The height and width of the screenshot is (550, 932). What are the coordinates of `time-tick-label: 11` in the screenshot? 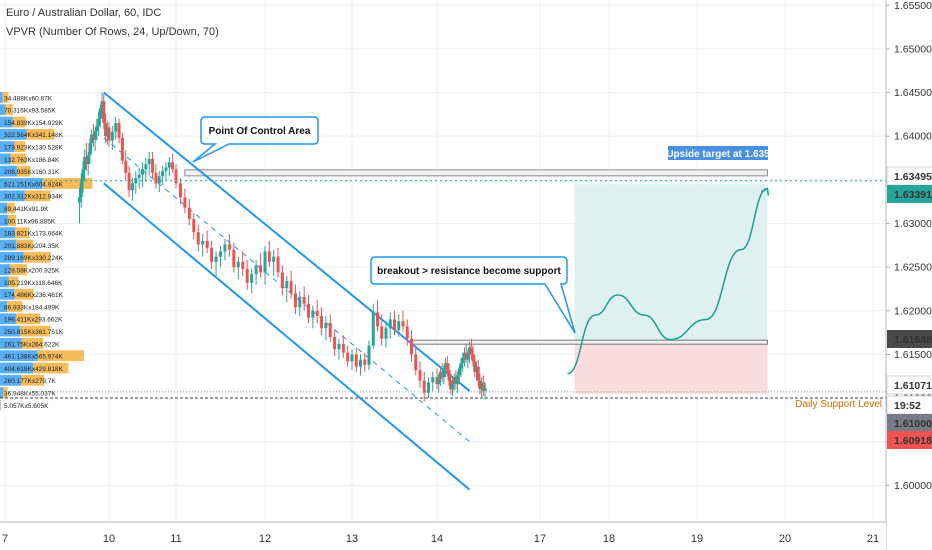 It's located at (175, 539).